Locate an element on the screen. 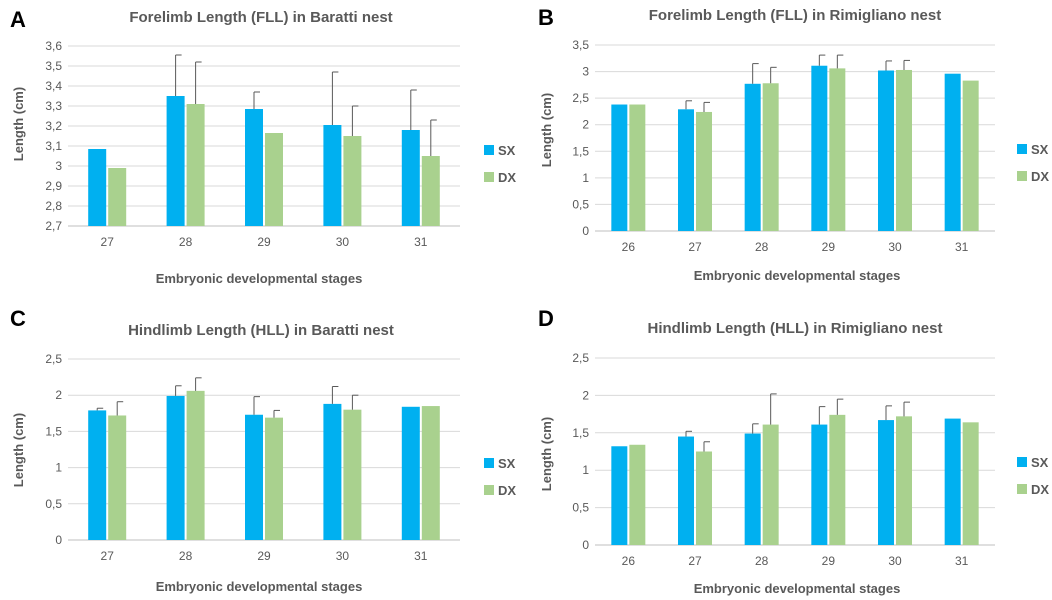  y-tick-label: 3,2 is located at coordinates (53, 126).